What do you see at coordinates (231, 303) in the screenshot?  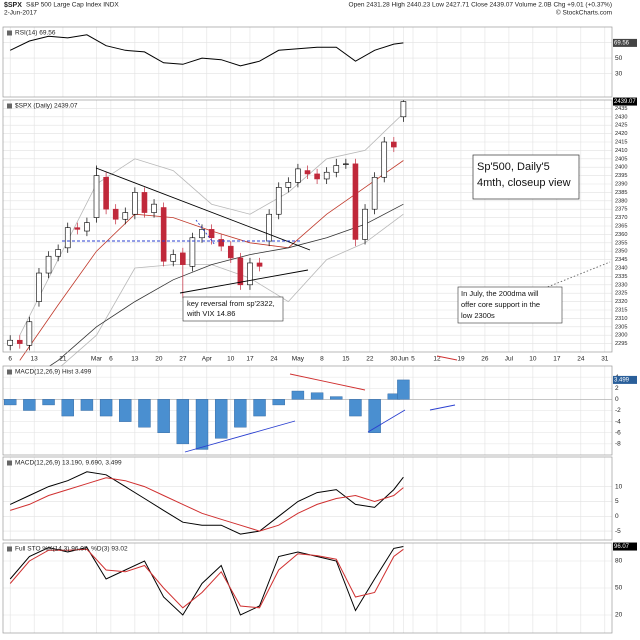 I see `annotation: key reversal from sp'2322,` at bounding box center [231, 303].